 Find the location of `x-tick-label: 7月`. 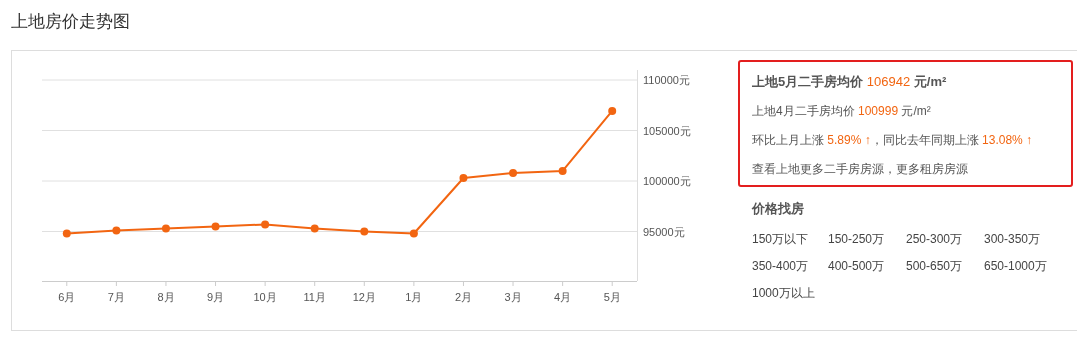

x-tick-label: 7月 is located at coordinates (116, 297).